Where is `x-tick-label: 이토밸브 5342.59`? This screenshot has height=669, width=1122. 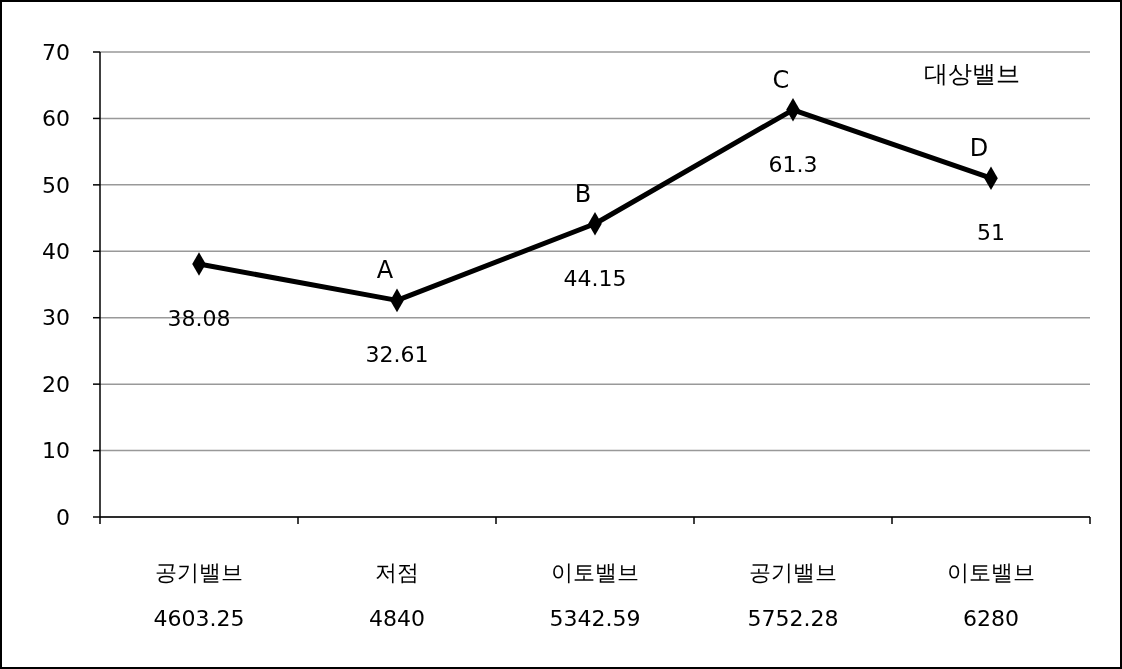 x-tick-label: 이토밸브 5342.59 is located at coordinates (595, 595).